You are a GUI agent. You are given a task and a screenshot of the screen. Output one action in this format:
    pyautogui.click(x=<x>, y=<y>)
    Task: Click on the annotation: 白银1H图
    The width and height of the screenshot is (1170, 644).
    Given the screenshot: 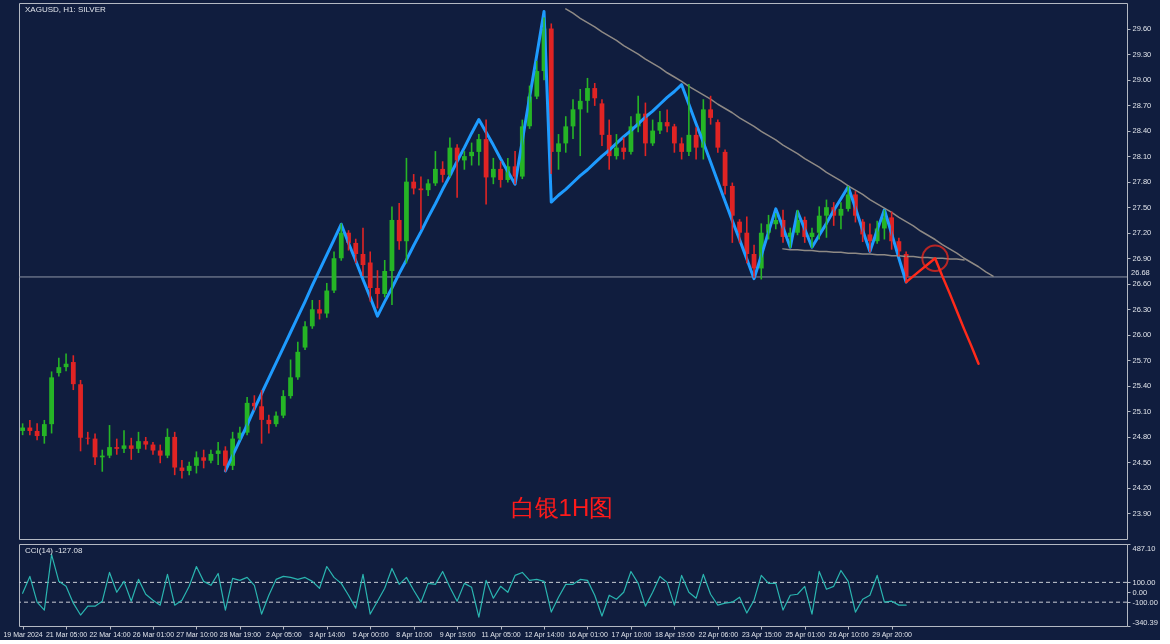 What is the action you would take?
    pyautogui.click(x=562, y=507)
    